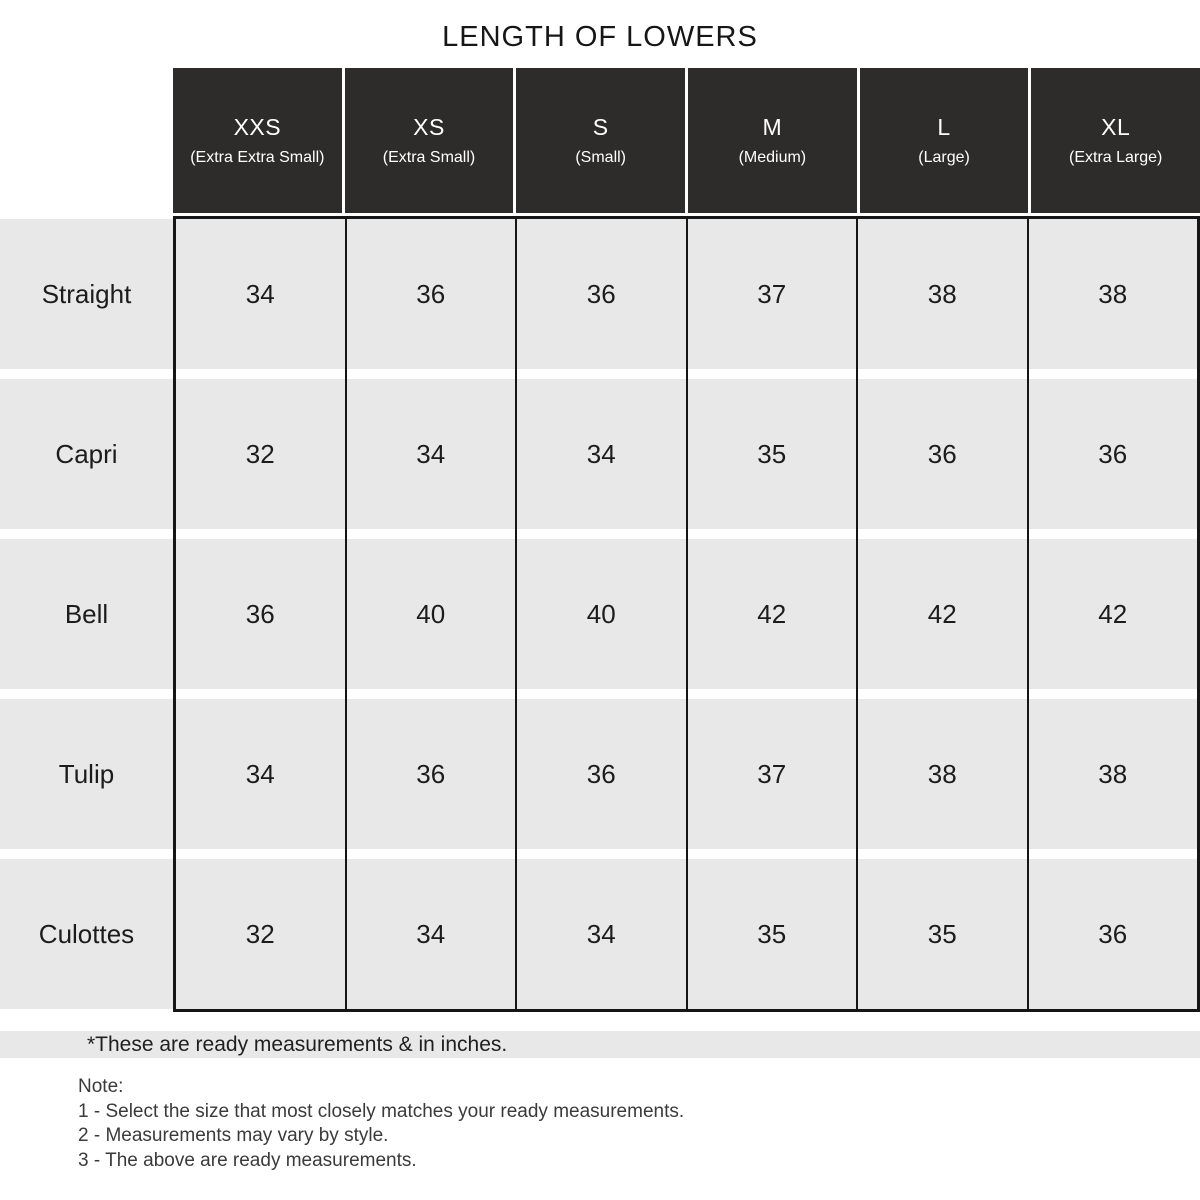  Describe the element at coordinates (600, 37) in the screenshot. I see `page-title: LENGTH OF LOWERS` at that location.